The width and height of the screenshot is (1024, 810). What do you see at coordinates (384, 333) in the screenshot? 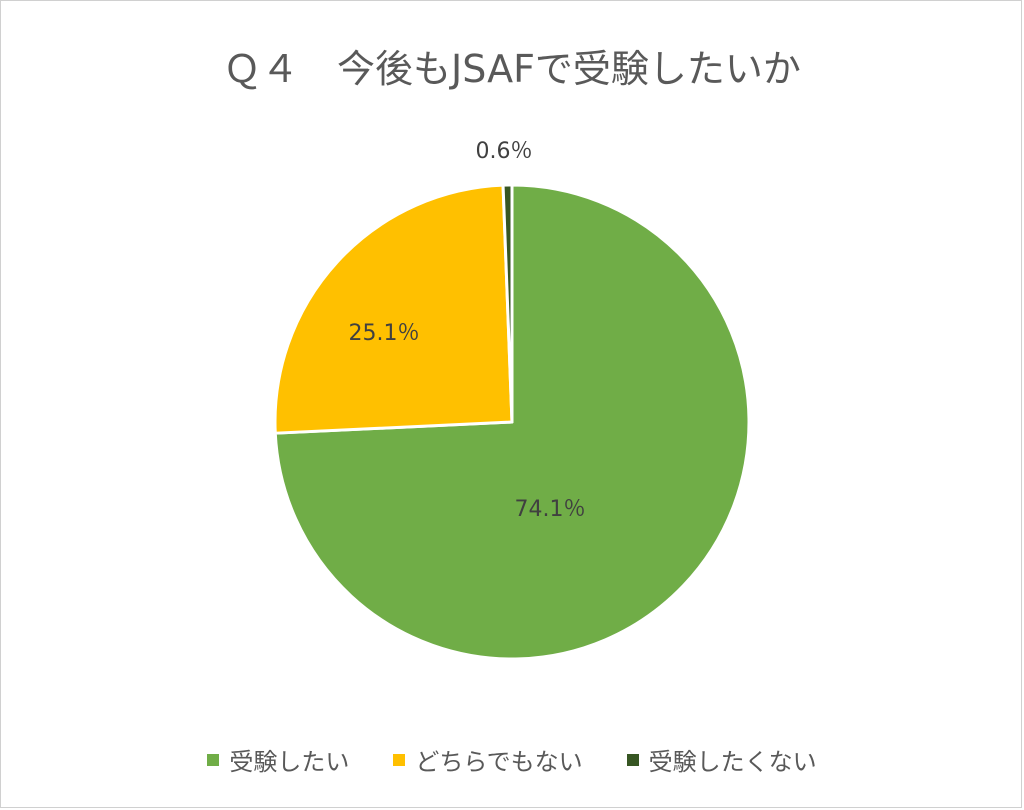
I see `data-label-1: 25.1％` at bounding box center [384, 333].